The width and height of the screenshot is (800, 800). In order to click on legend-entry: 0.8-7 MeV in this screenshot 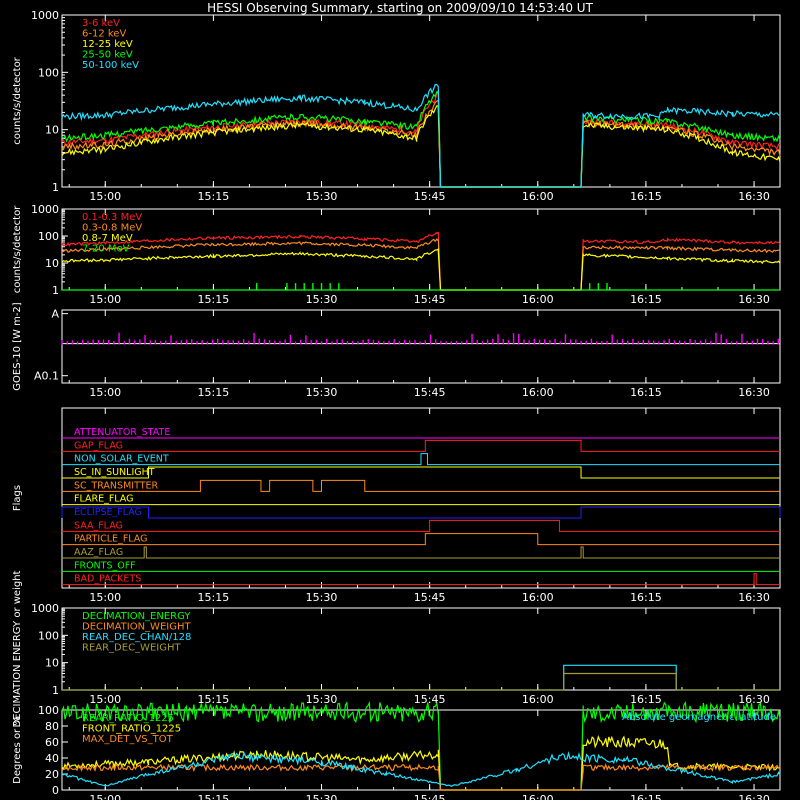, I will do `click(107, 238)`.